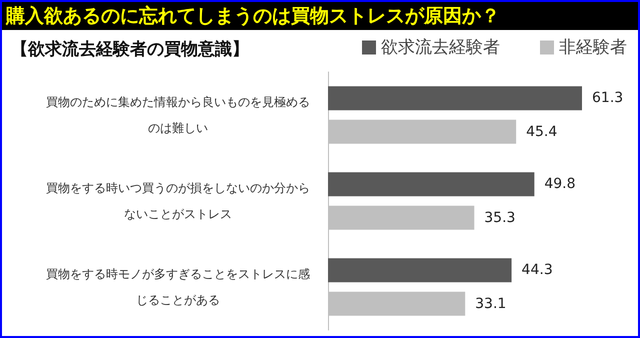 Image resolution: width=640 pixels, height=338 pixels. I want to click on data-label: 61.3, so click(608, 98).